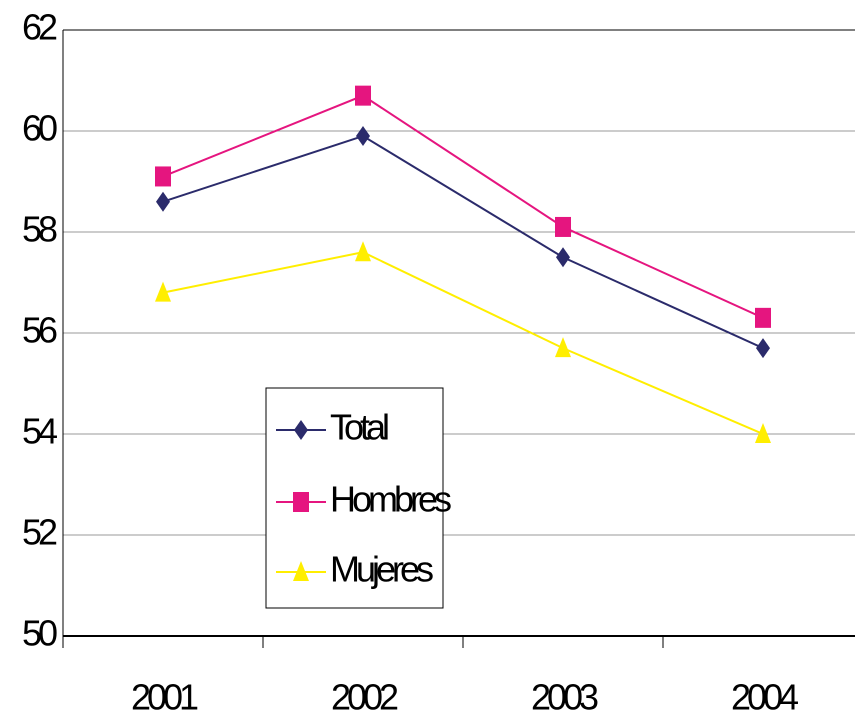 The width and height of the screenshot is (855, 728). Describe the element at coordinates (39, 330) in the screenshot. I see `y-tick-label: 56` at that location.